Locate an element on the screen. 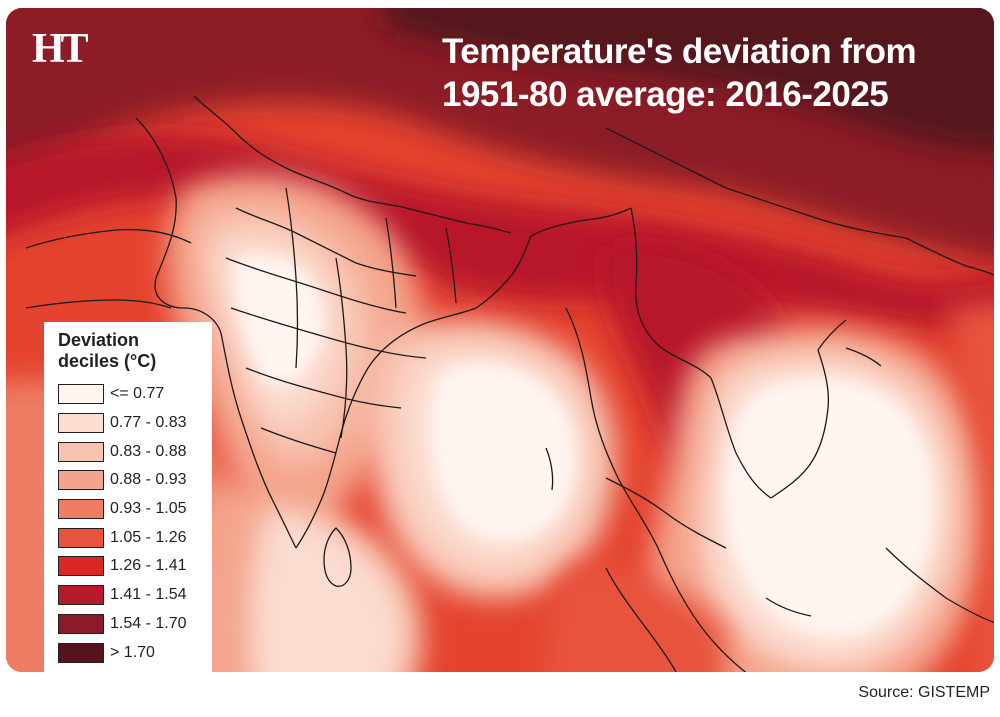  legend-item: > 1.70 is located at coordinates (122, 652).